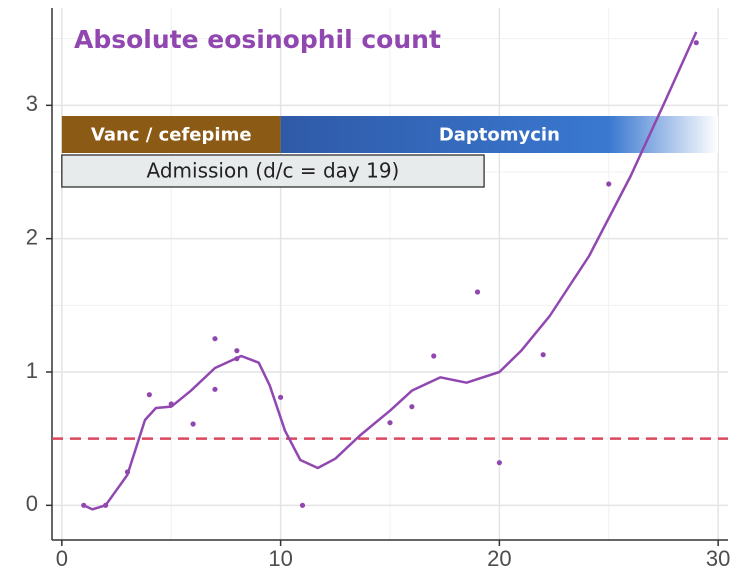 Image resolution: width=738 pixels, height=576 pixels. I want to click on x-tick-label: 20, so click(499, 558).